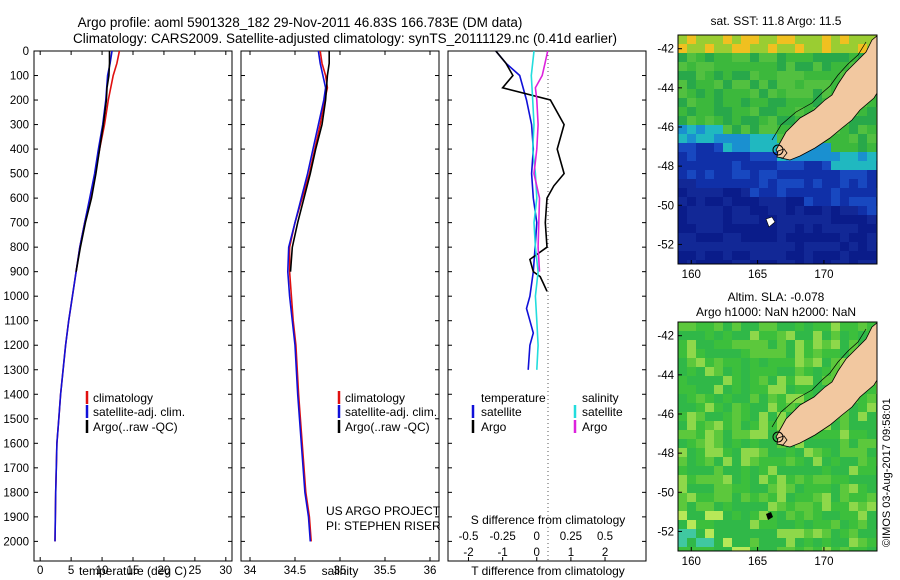 The image size is (900, 580). I want to click on legend-title-temperature: temperature, so click(513, 398).